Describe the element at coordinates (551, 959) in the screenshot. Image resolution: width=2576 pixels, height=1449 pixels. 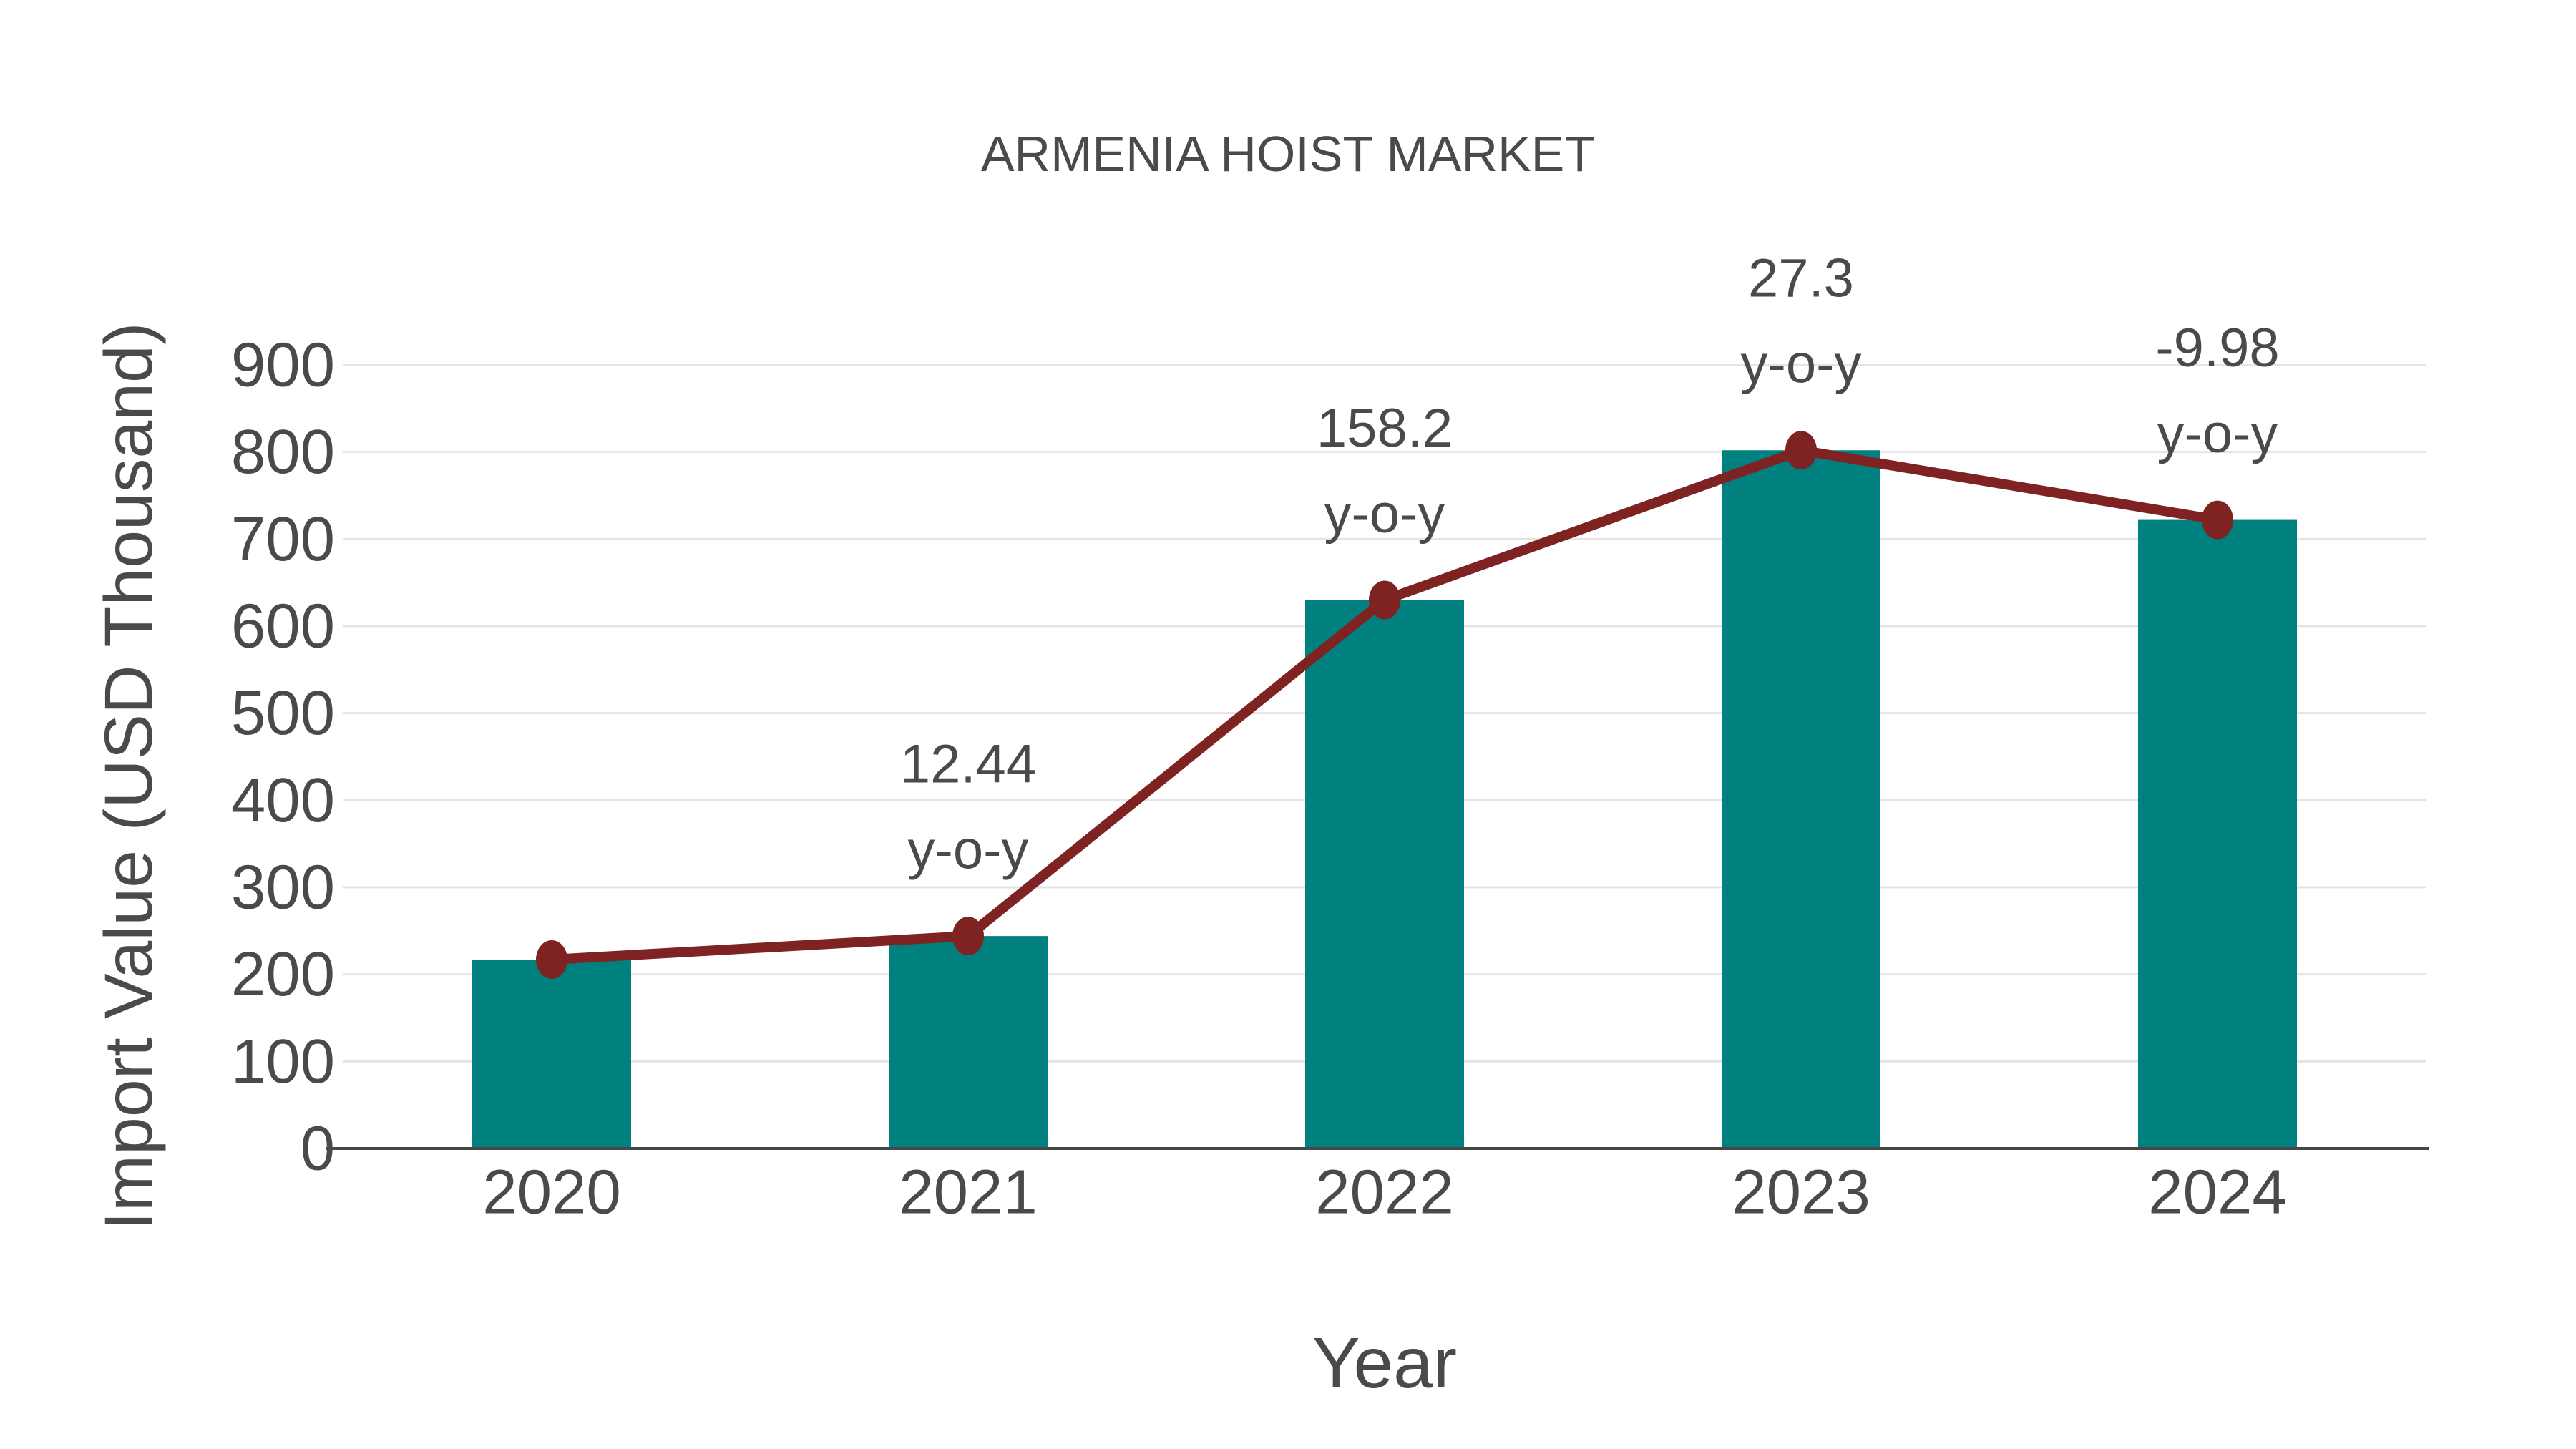
I see `data-point-marker-2020` at that location.